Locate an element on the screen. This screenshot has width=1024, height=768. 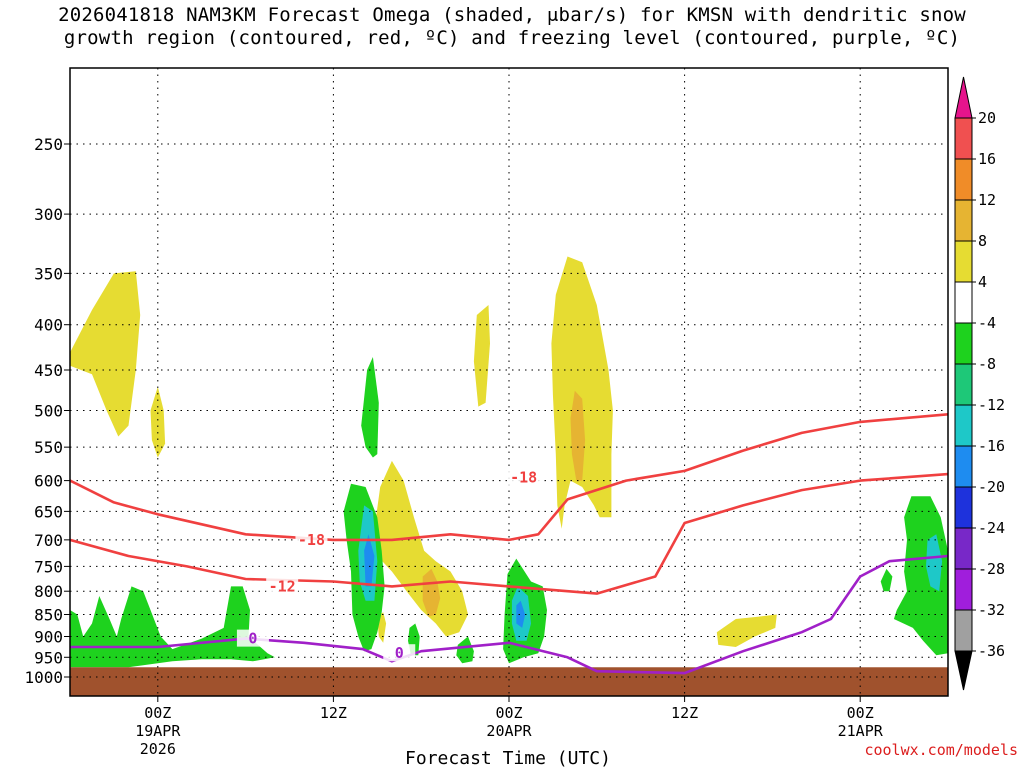
colorbar-label-5: -4 is located at coordinates (987, 323).